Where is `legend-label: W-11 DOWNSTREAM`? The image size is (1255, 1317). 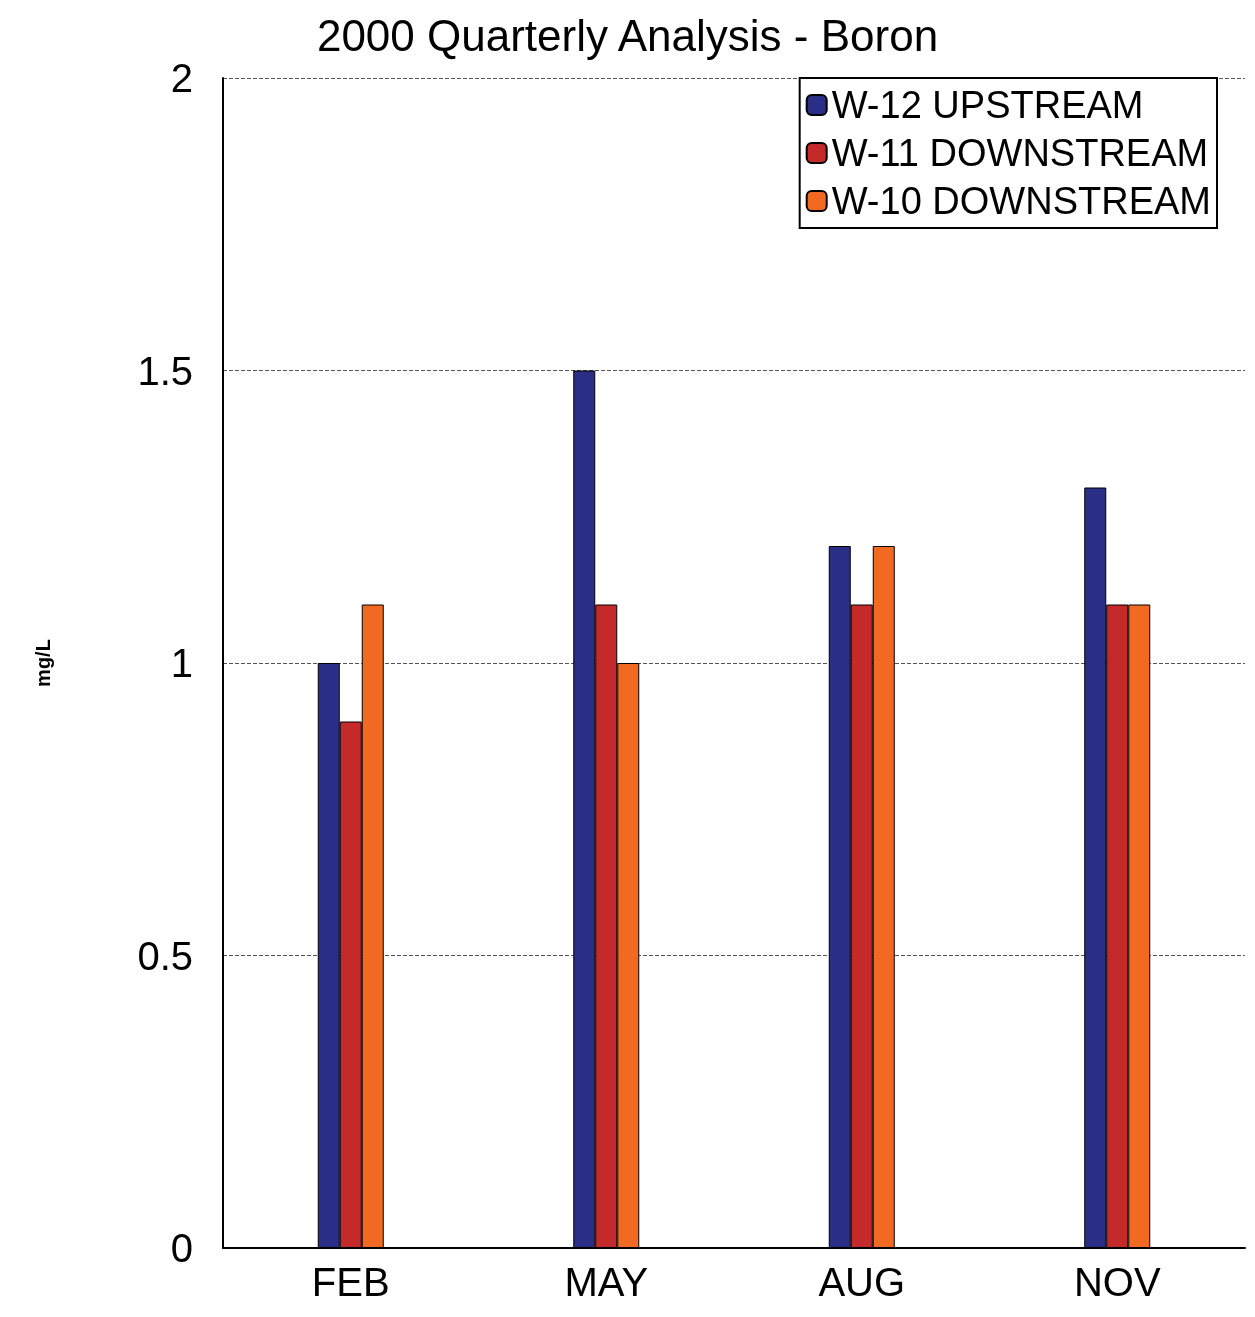
legend-label: W-11 DOWNSTREAM is located at coordinates (1020, 153).